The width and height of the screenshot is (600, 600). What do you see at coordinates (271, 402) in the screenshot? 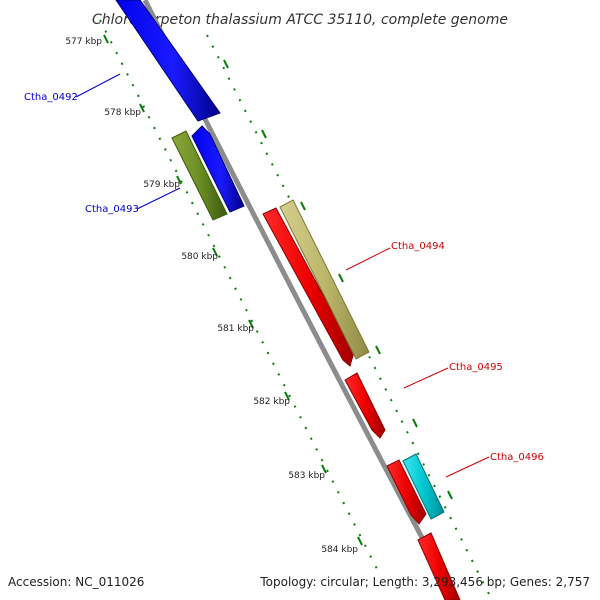
I see `kbp-label-582: 582 kbp` at bounding box center [271, 402].